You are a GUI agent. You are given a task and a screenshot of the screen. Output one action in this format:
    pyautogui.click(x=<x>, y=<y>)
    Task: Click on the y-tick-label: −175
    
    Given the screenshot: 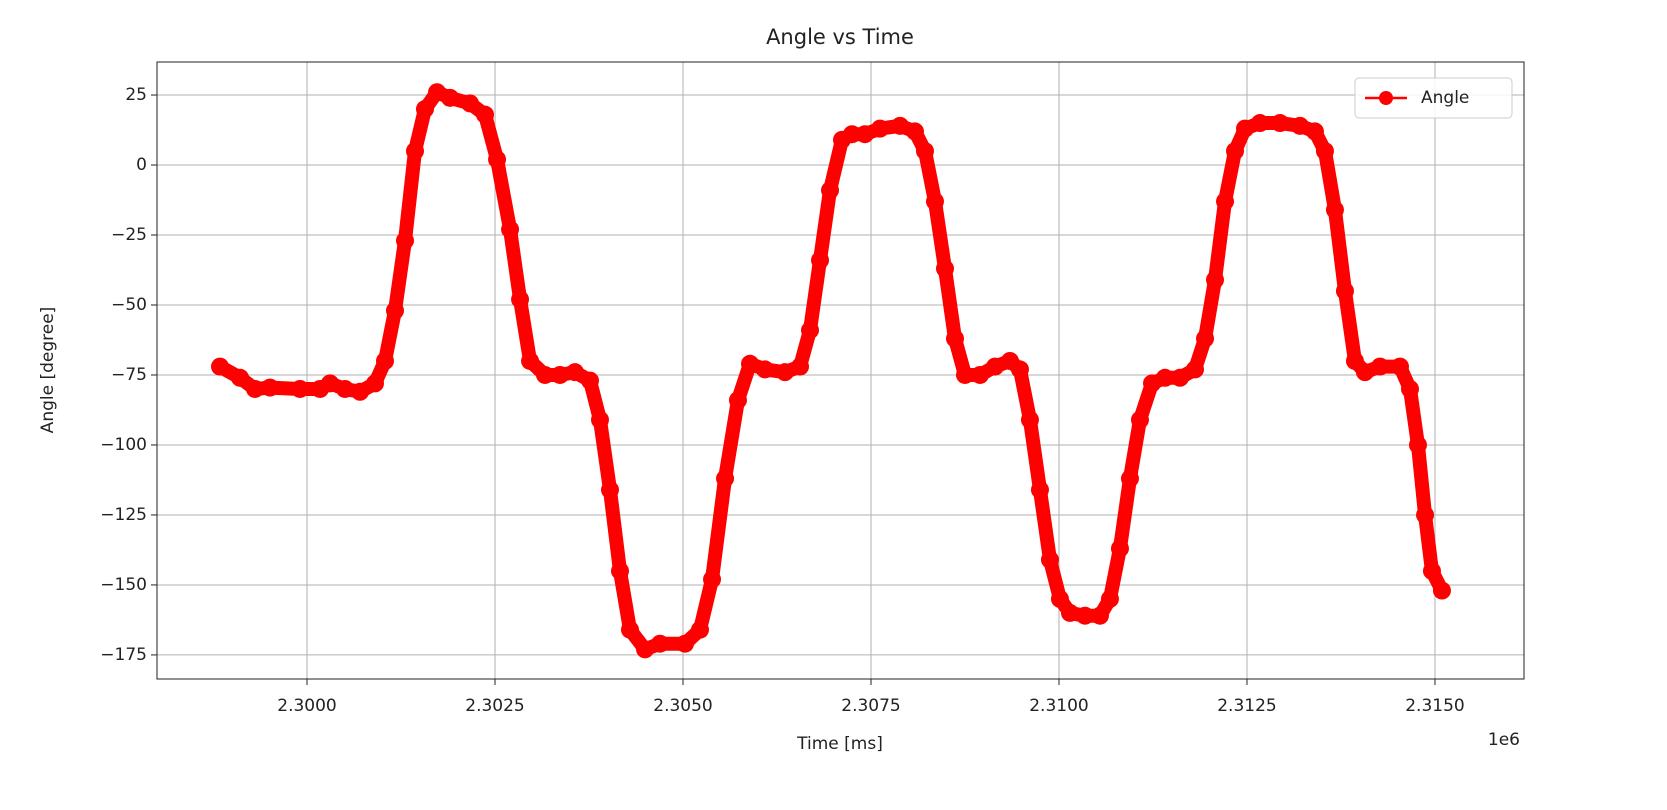 What is the action you would take?
    pyautogui.click(x=123, y=655)
    